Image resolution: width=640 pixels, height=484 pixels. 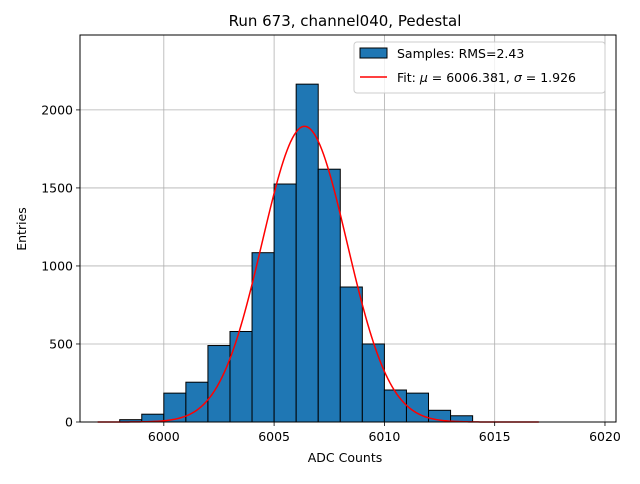 What do you see at coordinates (345, 457) in the screenshot?
I see `x-axis-label: ADC Counts` at bounding box center [345, 457].